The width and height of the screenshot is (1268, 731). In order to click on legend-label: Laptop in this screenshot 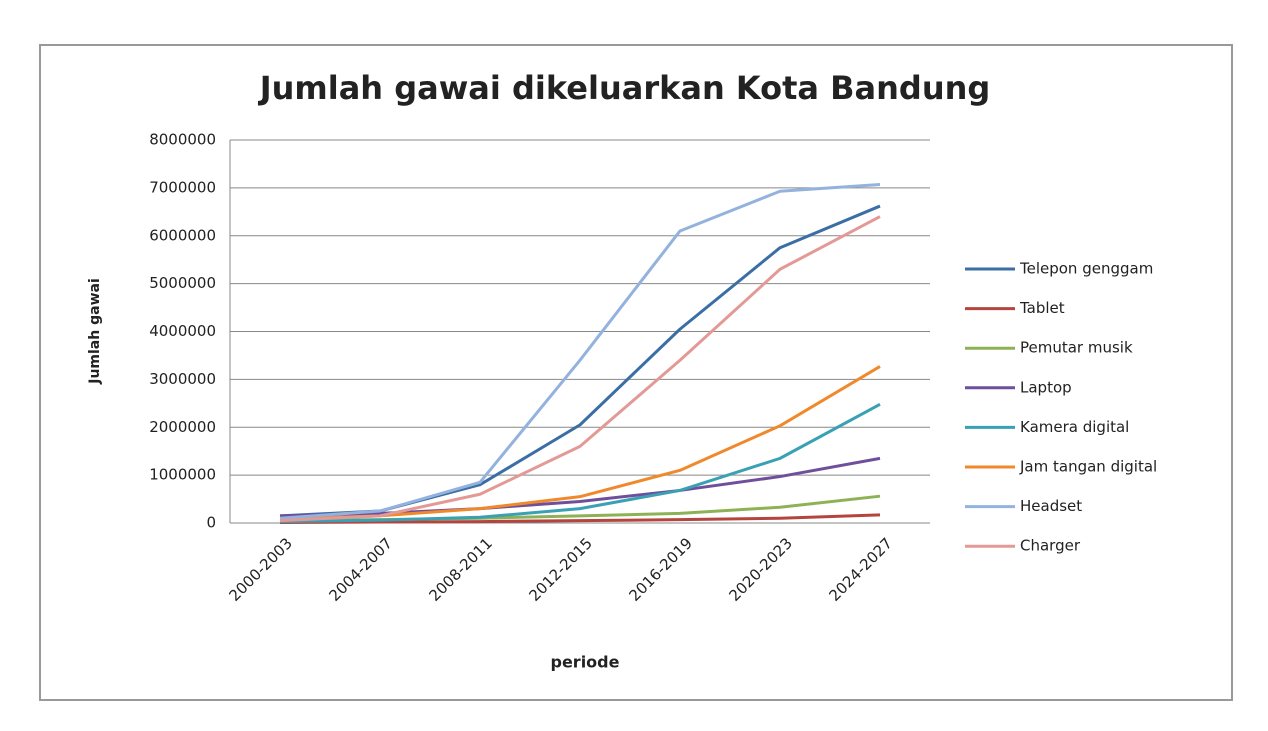, I will do `click(1046, 387)`.